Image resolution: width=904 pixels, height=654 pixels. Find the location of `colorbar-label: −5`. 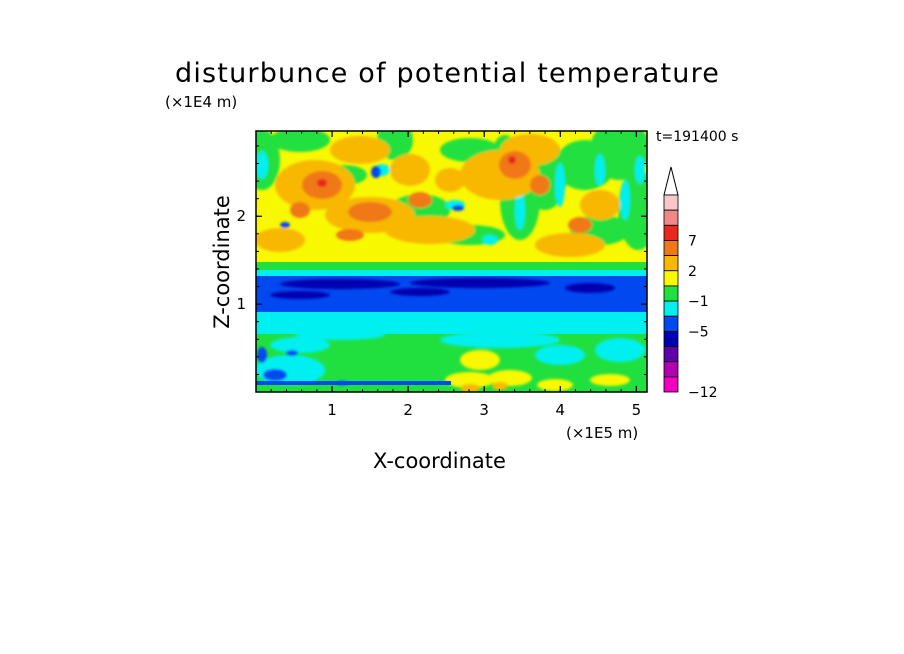

colorbar-label: −5 is located at coordinates (698, 332).